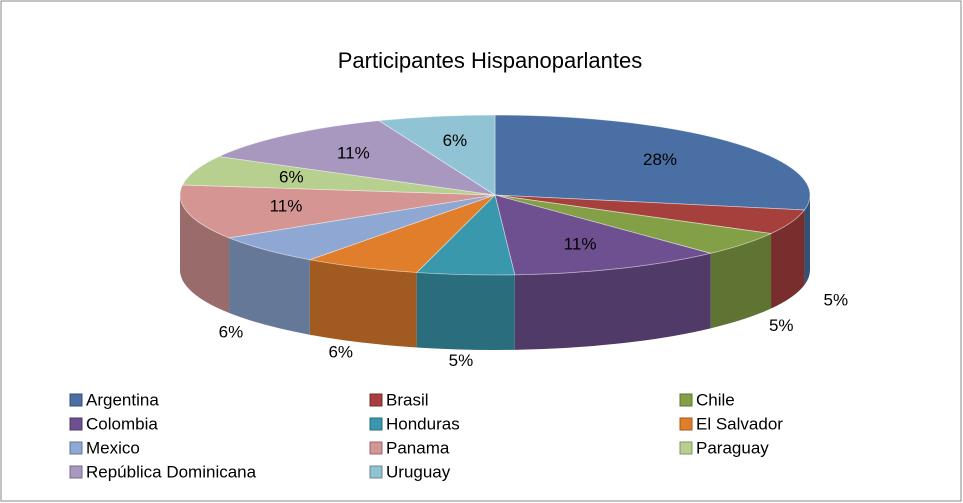  I want to click on legend-label: Colombia, so click(122, 423).